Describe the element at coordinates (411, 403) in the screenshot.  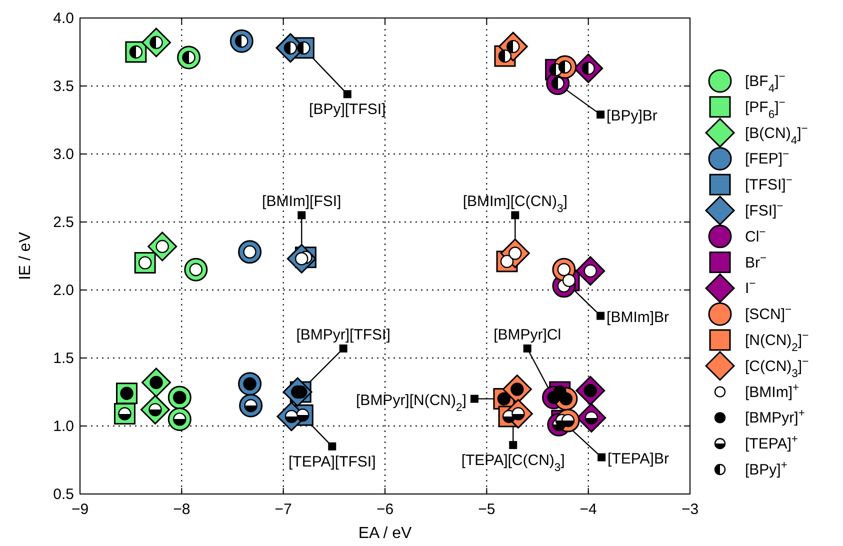
I see `annotation: [BMPyr][N(CN)$_{2}$]` at that location.